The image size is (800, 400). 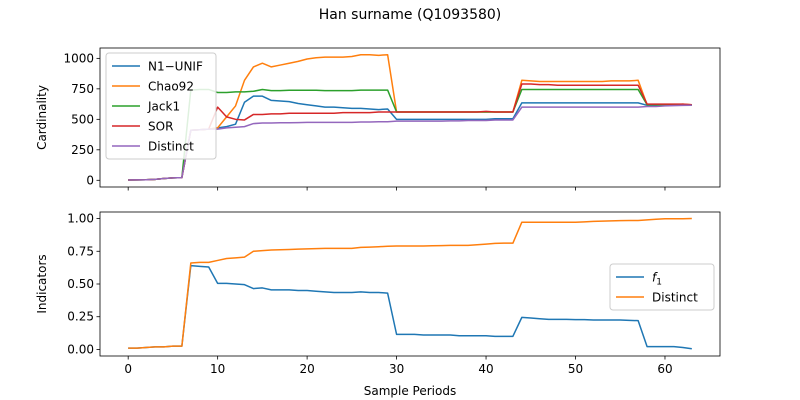 I want to click on figure-title: Han surname (Q1093580), so click(x=410, y=15).